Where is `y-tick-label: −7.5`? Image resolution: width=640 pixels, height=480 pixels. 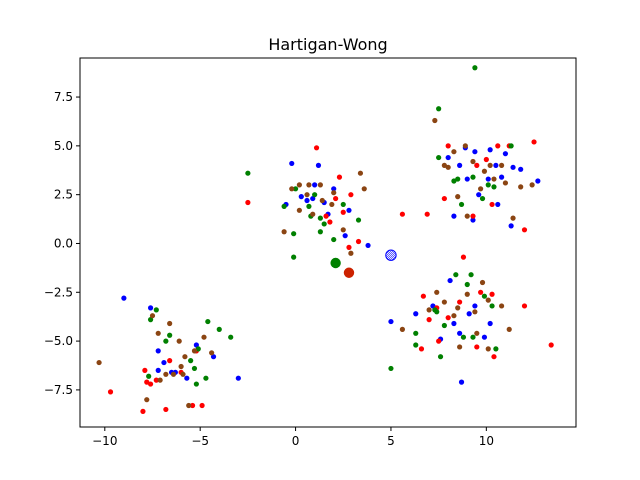
y-tick-label: −7.5 is located at coordinates (58, 390).